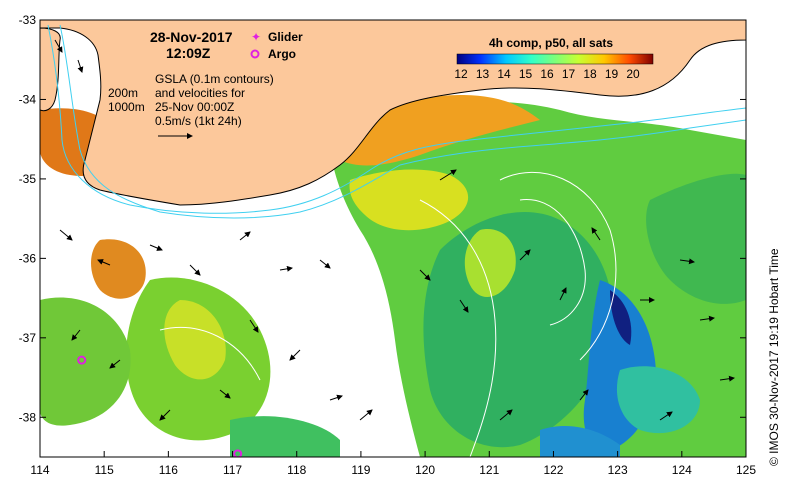  Describe the element at coordinates (168, 470) in the screenshot. I see `x-tick-label: 116` at that location.